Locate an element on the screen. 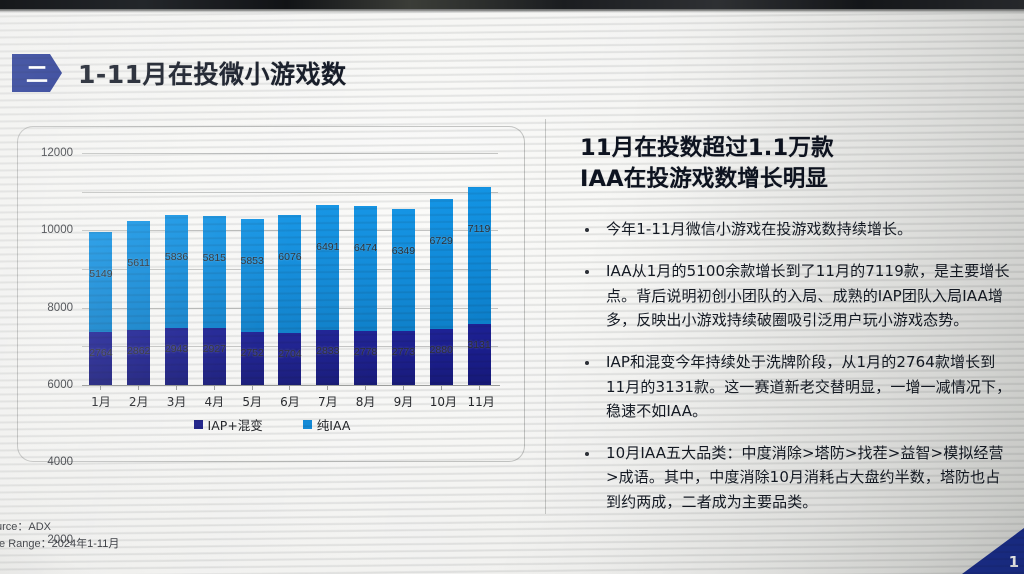 This screenshot has width=1024, height=574. bar-segment-iap: 2752 is located at coordinates (252, 358).